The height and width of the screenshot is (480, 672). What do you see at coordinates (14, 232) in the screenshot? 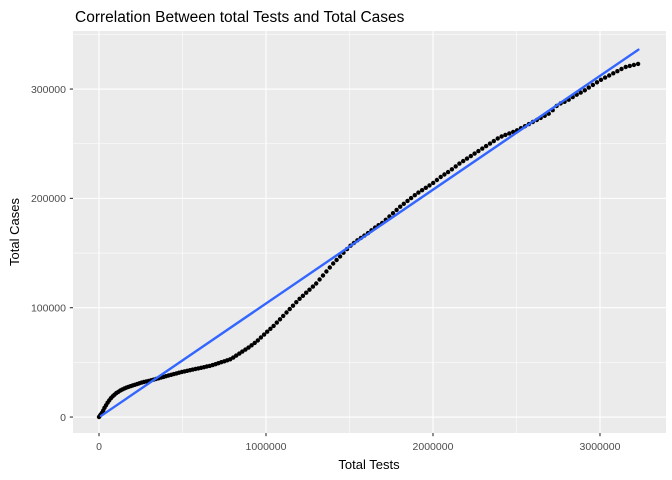
I see `y-axis-title: Total Cases` at bounding box center [14, 232].